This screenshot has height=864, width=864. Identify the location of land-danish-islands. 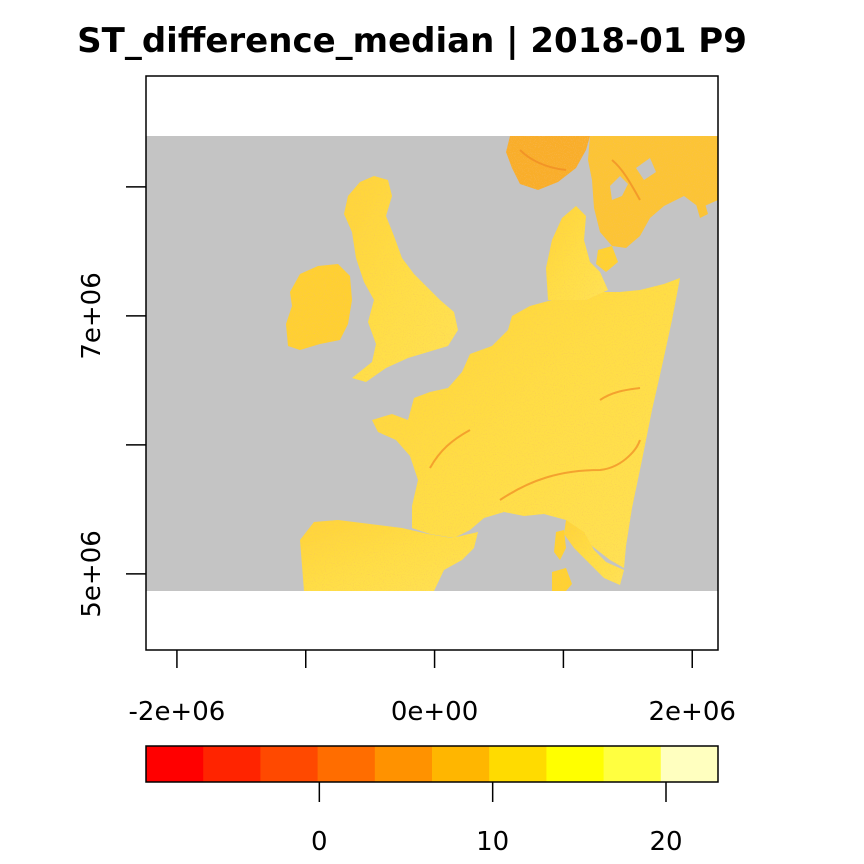
(607, 259).